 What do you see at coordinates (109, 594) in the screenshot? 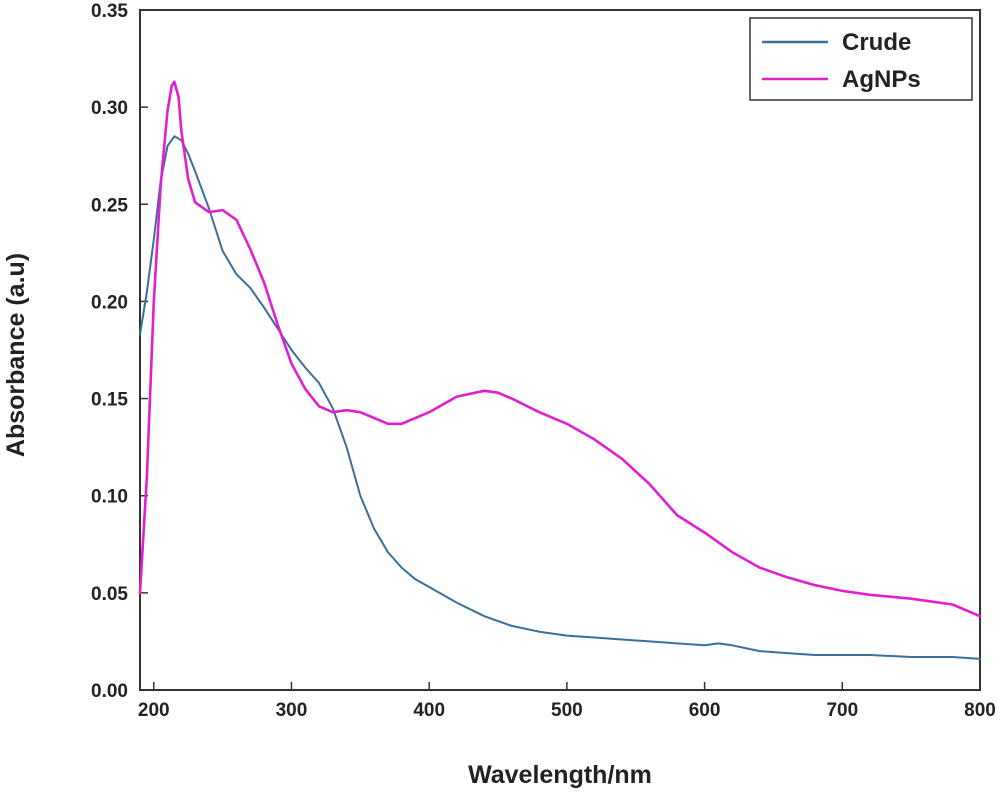
I see `y-tick-label: 0.05` at bounding box center [109, 594].